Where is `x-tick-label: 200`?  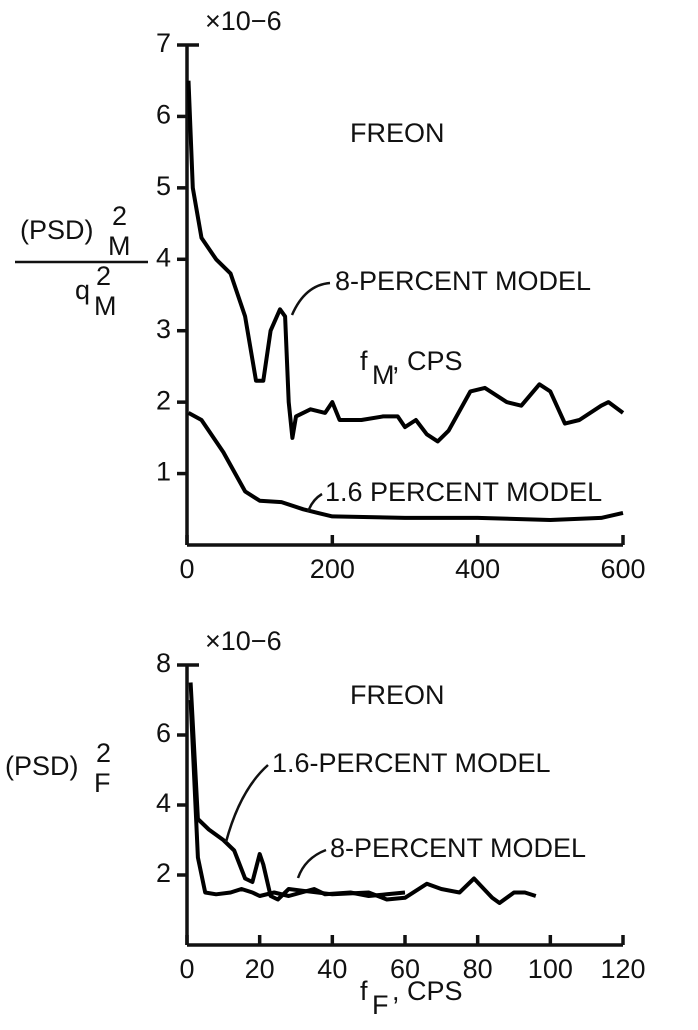 x-tick-label: 200 is located at coordinates (332, 569).